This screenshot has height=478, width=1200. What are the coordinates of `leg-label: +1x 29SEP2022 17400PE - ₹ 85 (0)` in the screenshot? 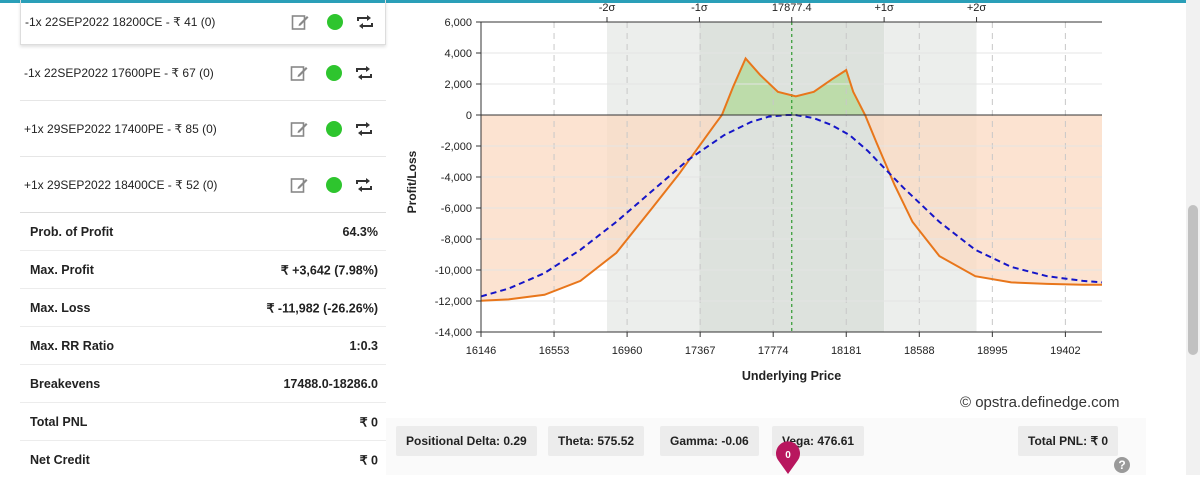 It's located at (120, 128).